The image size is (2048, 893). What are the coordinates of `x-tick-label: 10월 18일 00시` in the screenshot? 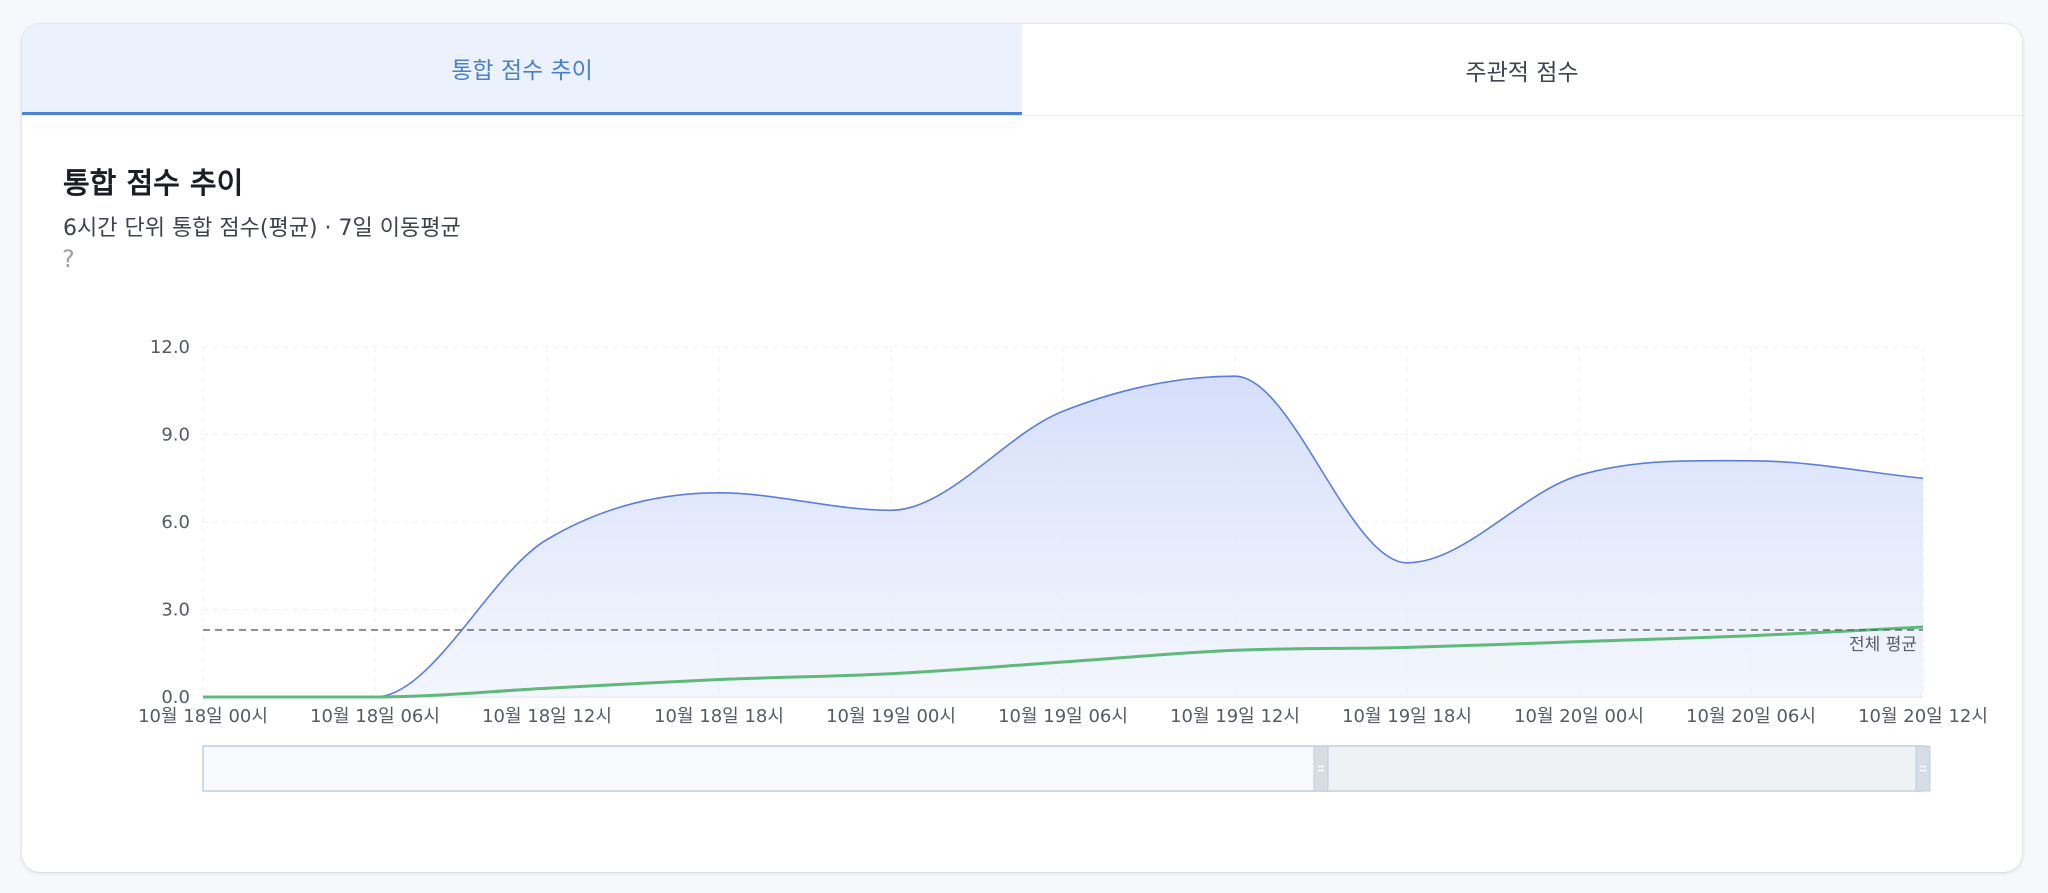 It's located at (203, 716).